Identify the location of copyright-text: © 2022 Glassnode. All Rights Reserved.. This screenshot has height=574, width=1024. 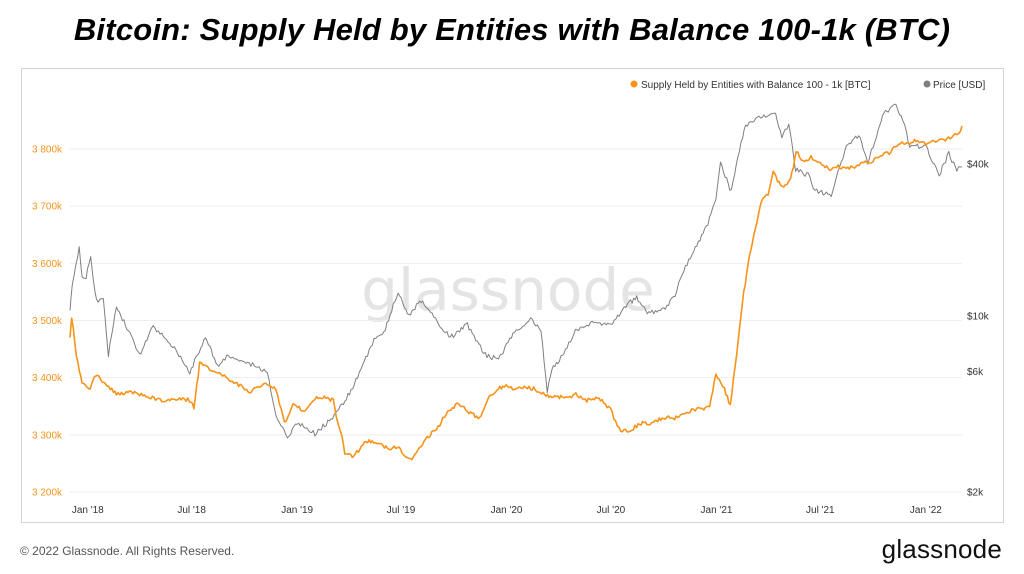
(127, 551).